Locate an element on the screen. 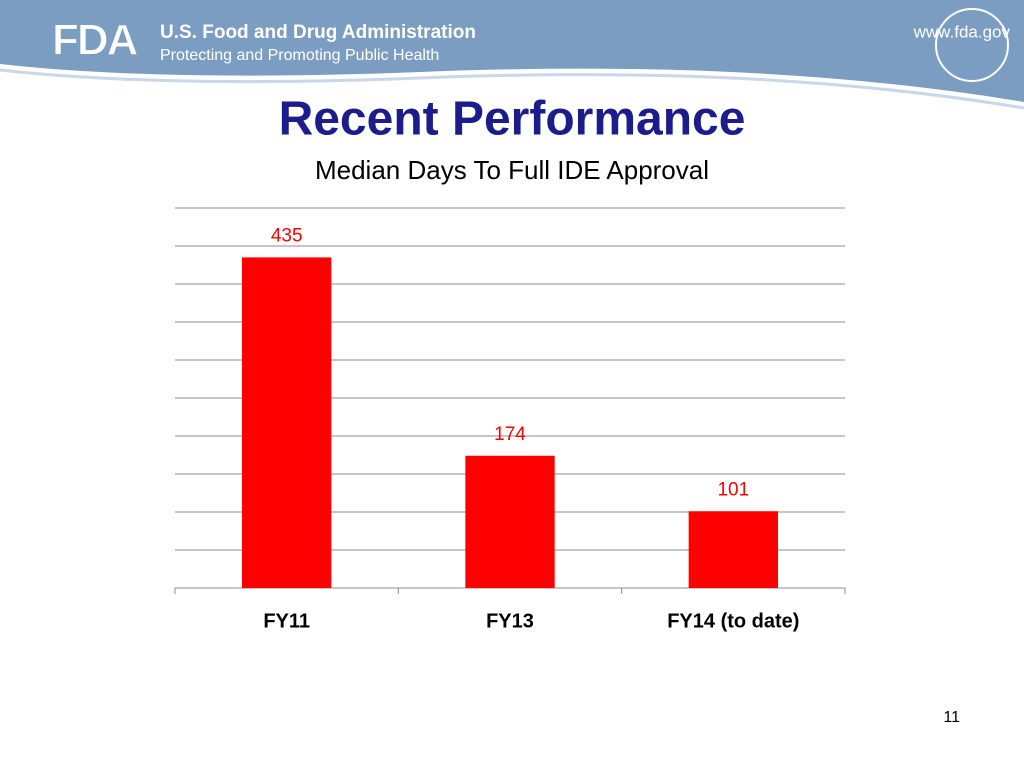 The width and height of the screenshot is (1024, 768). logo: FDA is located at coordinates (95, 40).